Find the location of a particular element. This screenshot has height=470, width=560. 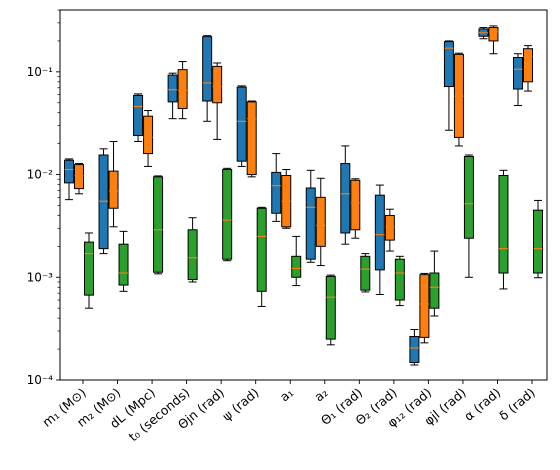

x-category-label: ψ (rad) is located at coordinates (240, 404).